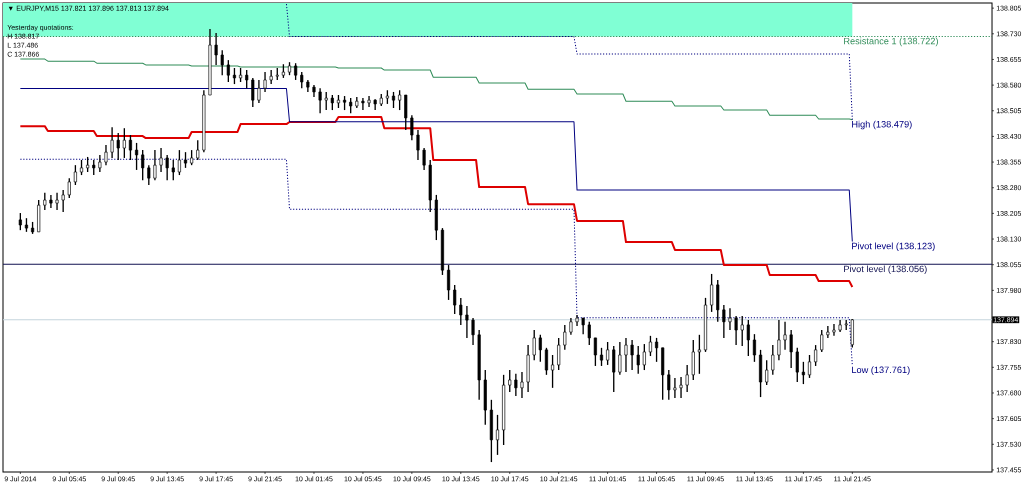 The width and height of the screenshot is (1024, 486). Describe the element at coordinates (891, 42) in the screenshot. I see `ref-line-label: Resistance 1 (138.722)` at that location.